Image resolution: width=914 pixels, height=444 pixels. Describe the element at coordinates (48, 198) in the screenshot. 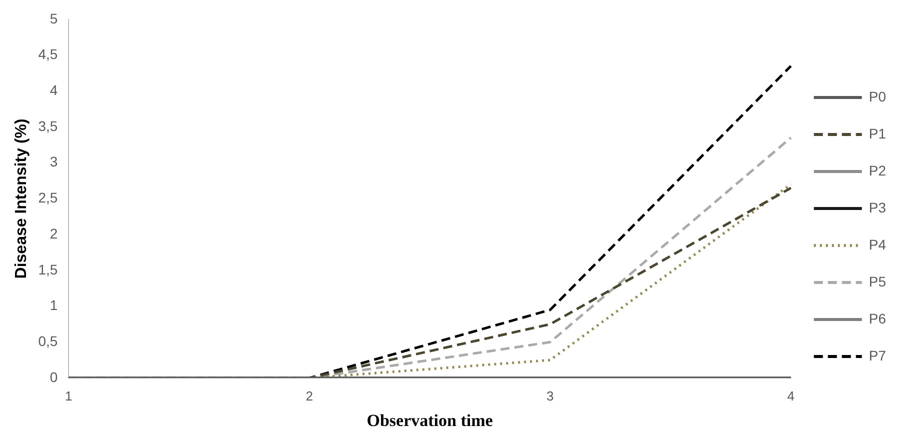

I see `y-tick-label: 2,5` at that location.